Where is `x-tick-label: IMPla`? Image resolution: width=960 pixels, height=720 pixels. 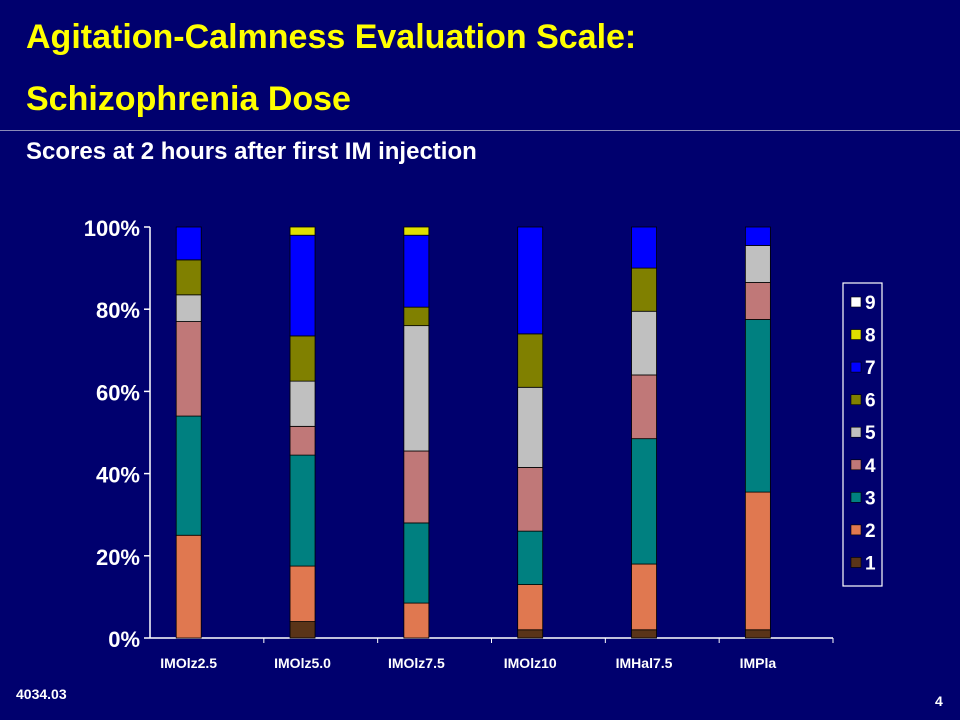
x-tick-label: IMPla is located at coordinates (758, 663).